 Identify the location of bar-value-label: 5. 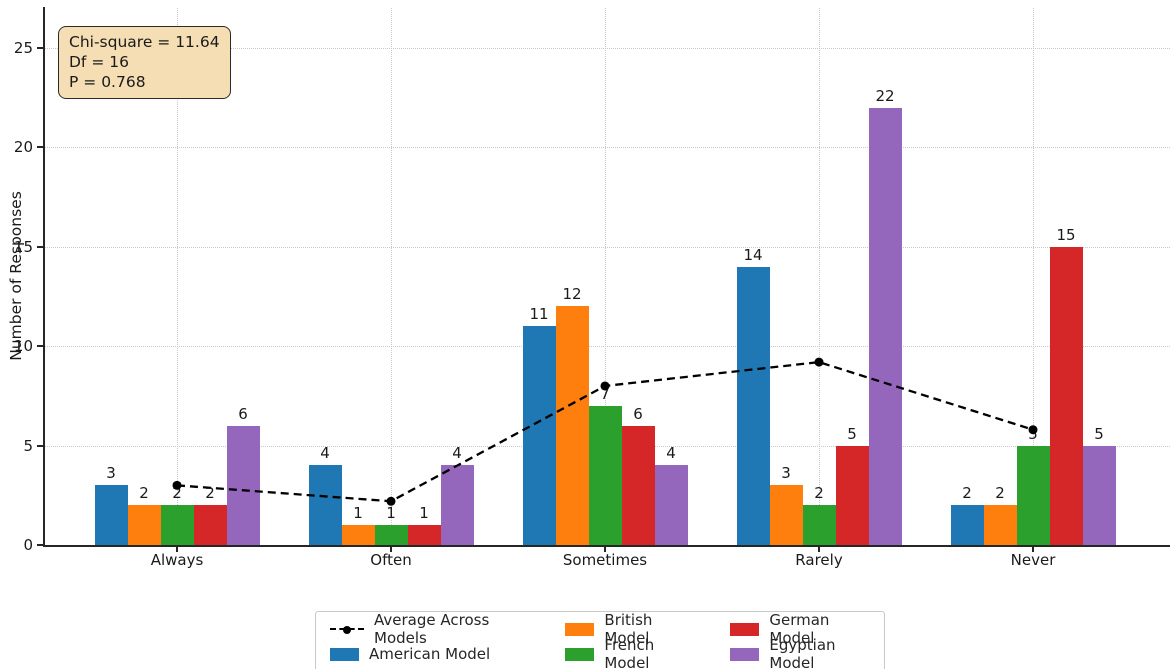
(1099, 433).